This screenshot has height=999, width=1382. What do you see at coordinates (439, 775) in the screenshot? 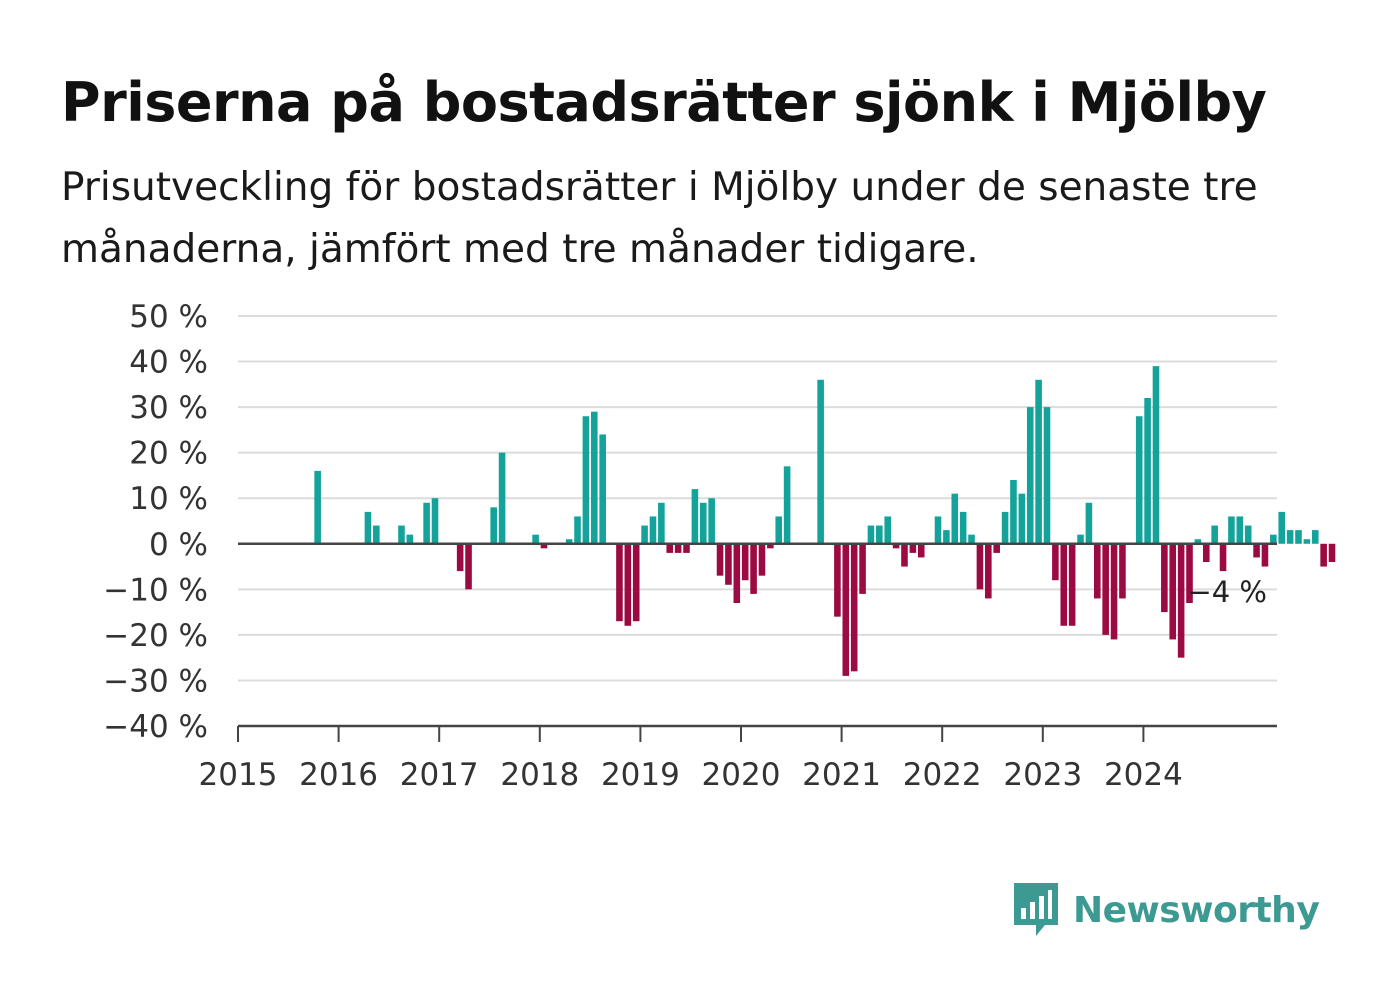
I see `x-tick-label: 2017` at bounding box center [439, 775].